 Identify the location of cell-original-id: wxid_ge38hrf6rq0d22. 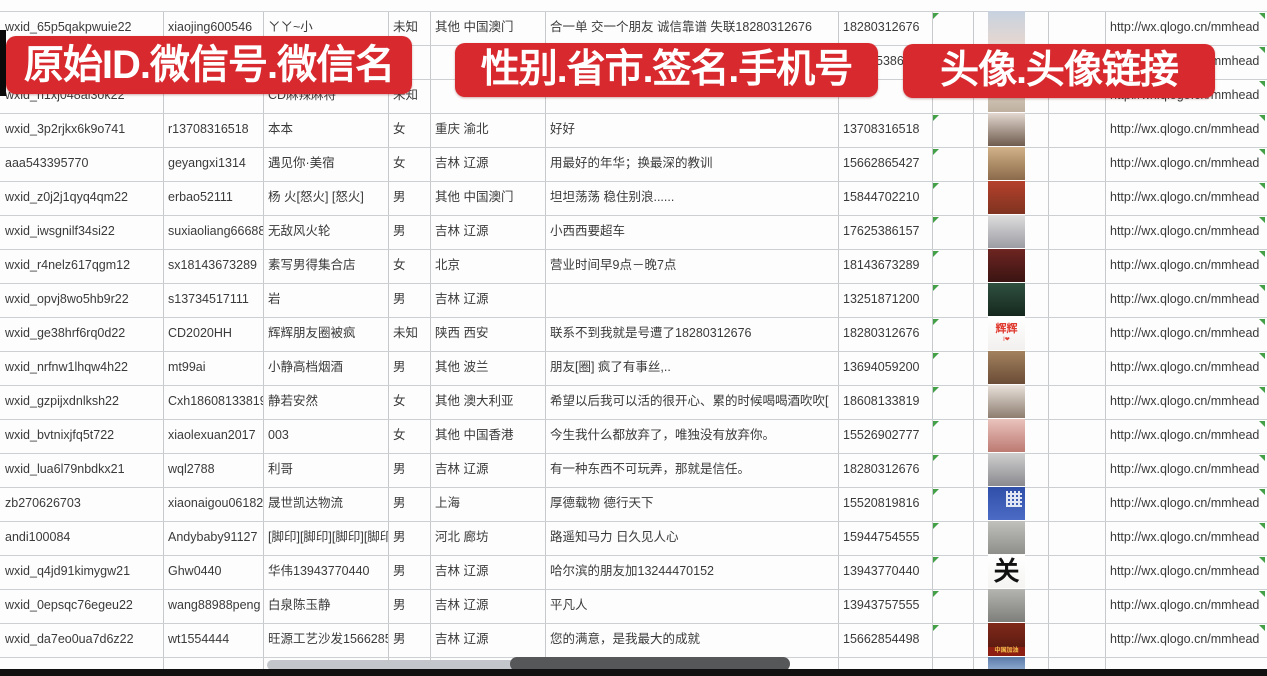
(65, 333).